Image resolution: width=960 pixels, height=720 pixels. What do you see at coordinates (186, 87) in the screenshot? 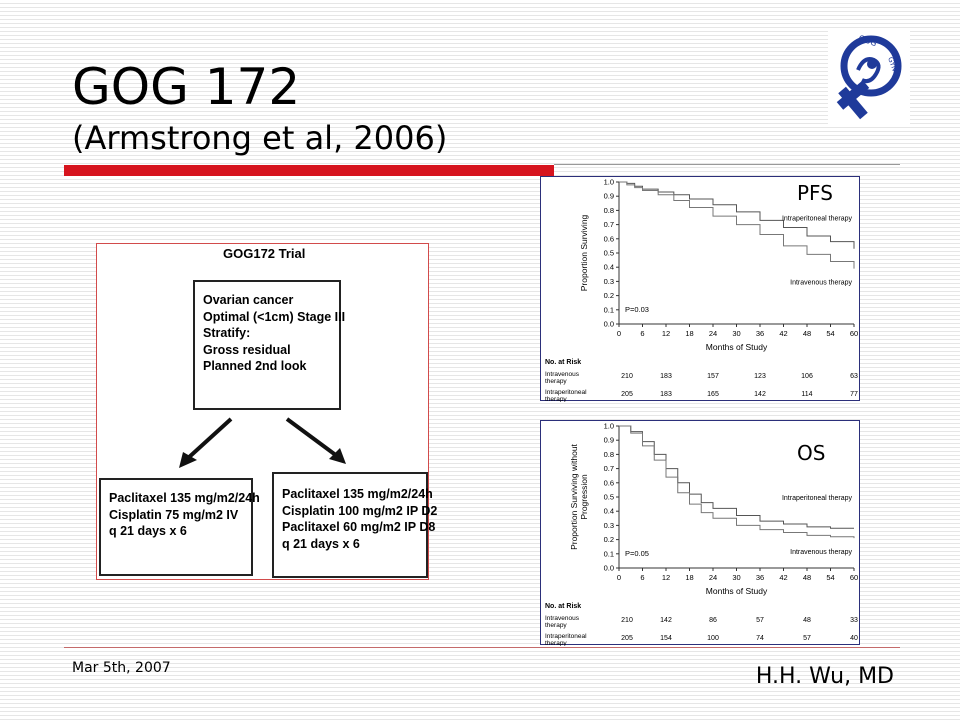
I see `slide-title: GOG 172` at bounding box center [186, 87].